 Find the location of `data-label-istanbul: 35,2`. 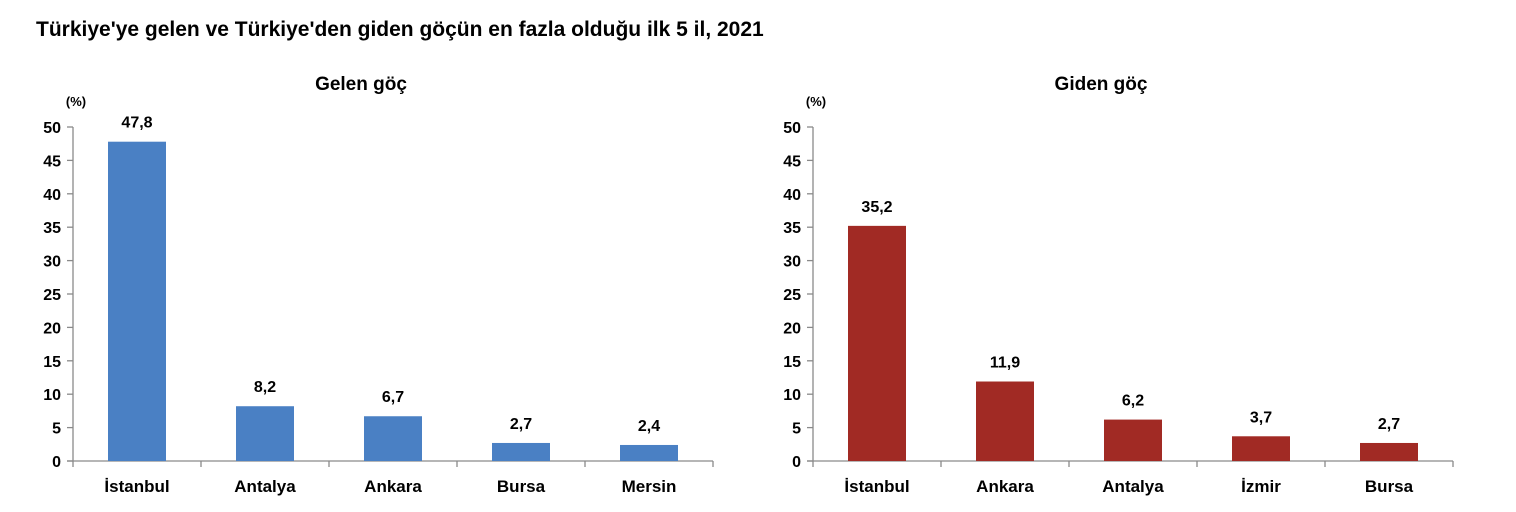

data-label-istanbul: 35,2 is located at coordinates (876, 207).